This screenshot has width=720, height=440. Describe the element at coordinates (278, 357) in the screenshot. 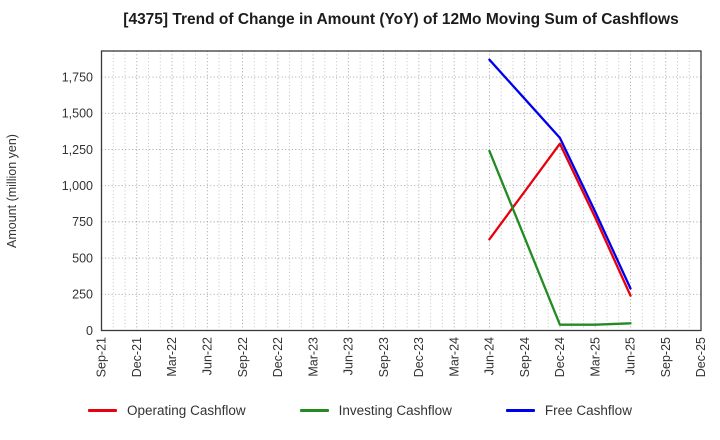

I see `x-tick-label: Dec-22` at that location.